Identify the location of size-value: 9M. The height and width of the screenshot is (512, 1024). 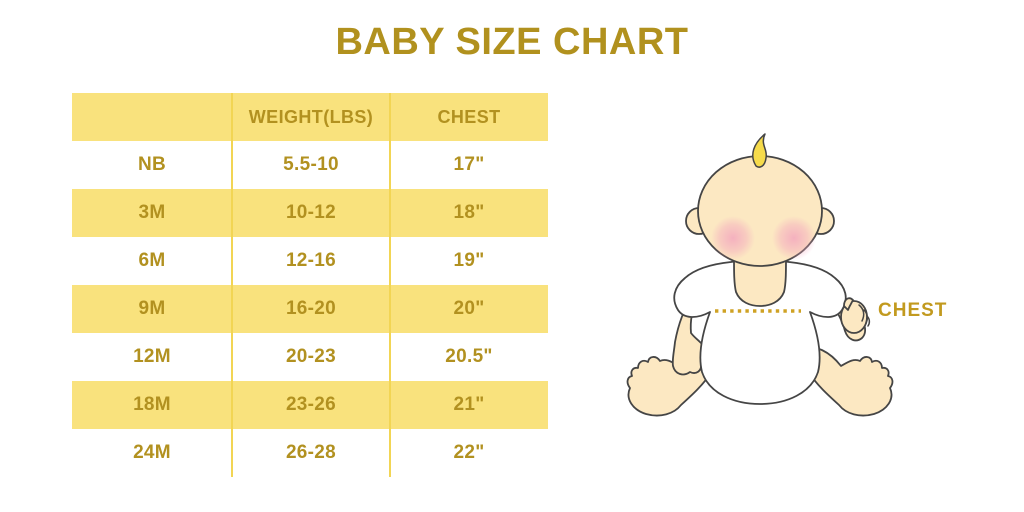
(152, 308).